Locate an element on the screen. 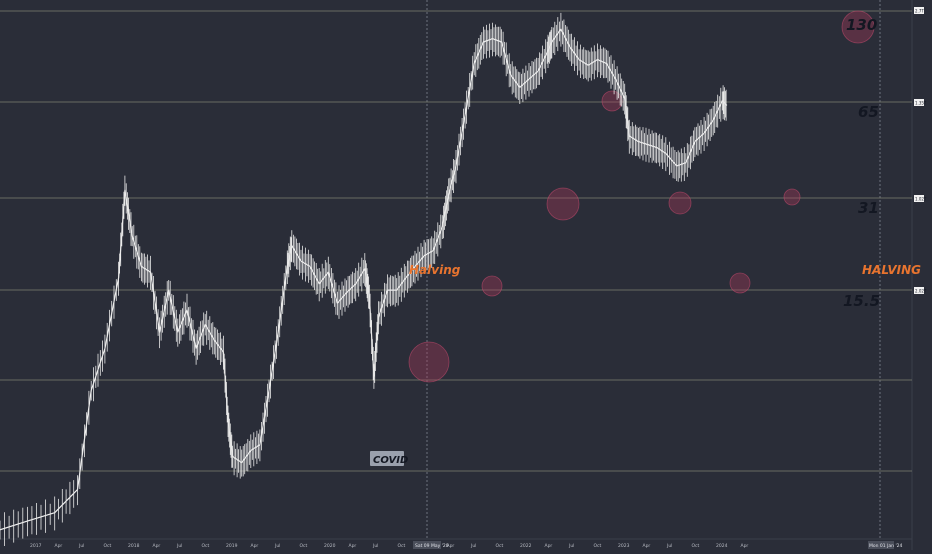 The width and height of the screenshot is (932, 554). highlight-circle-recent is located at coordinates (792, 197).